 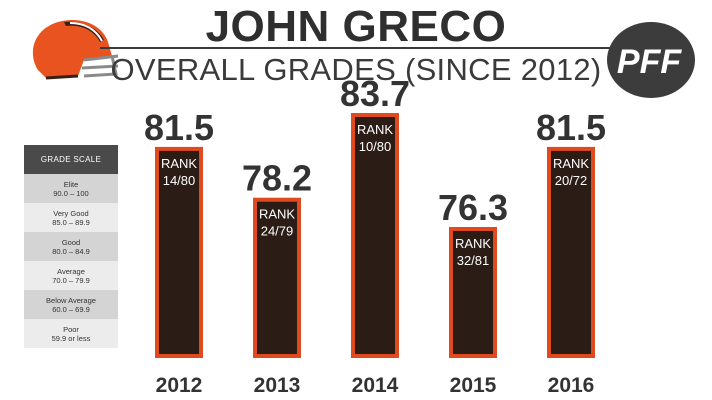 I want to click on grade-scale-row: Average 70.0 – 79.9, so click(x=71, y=275).